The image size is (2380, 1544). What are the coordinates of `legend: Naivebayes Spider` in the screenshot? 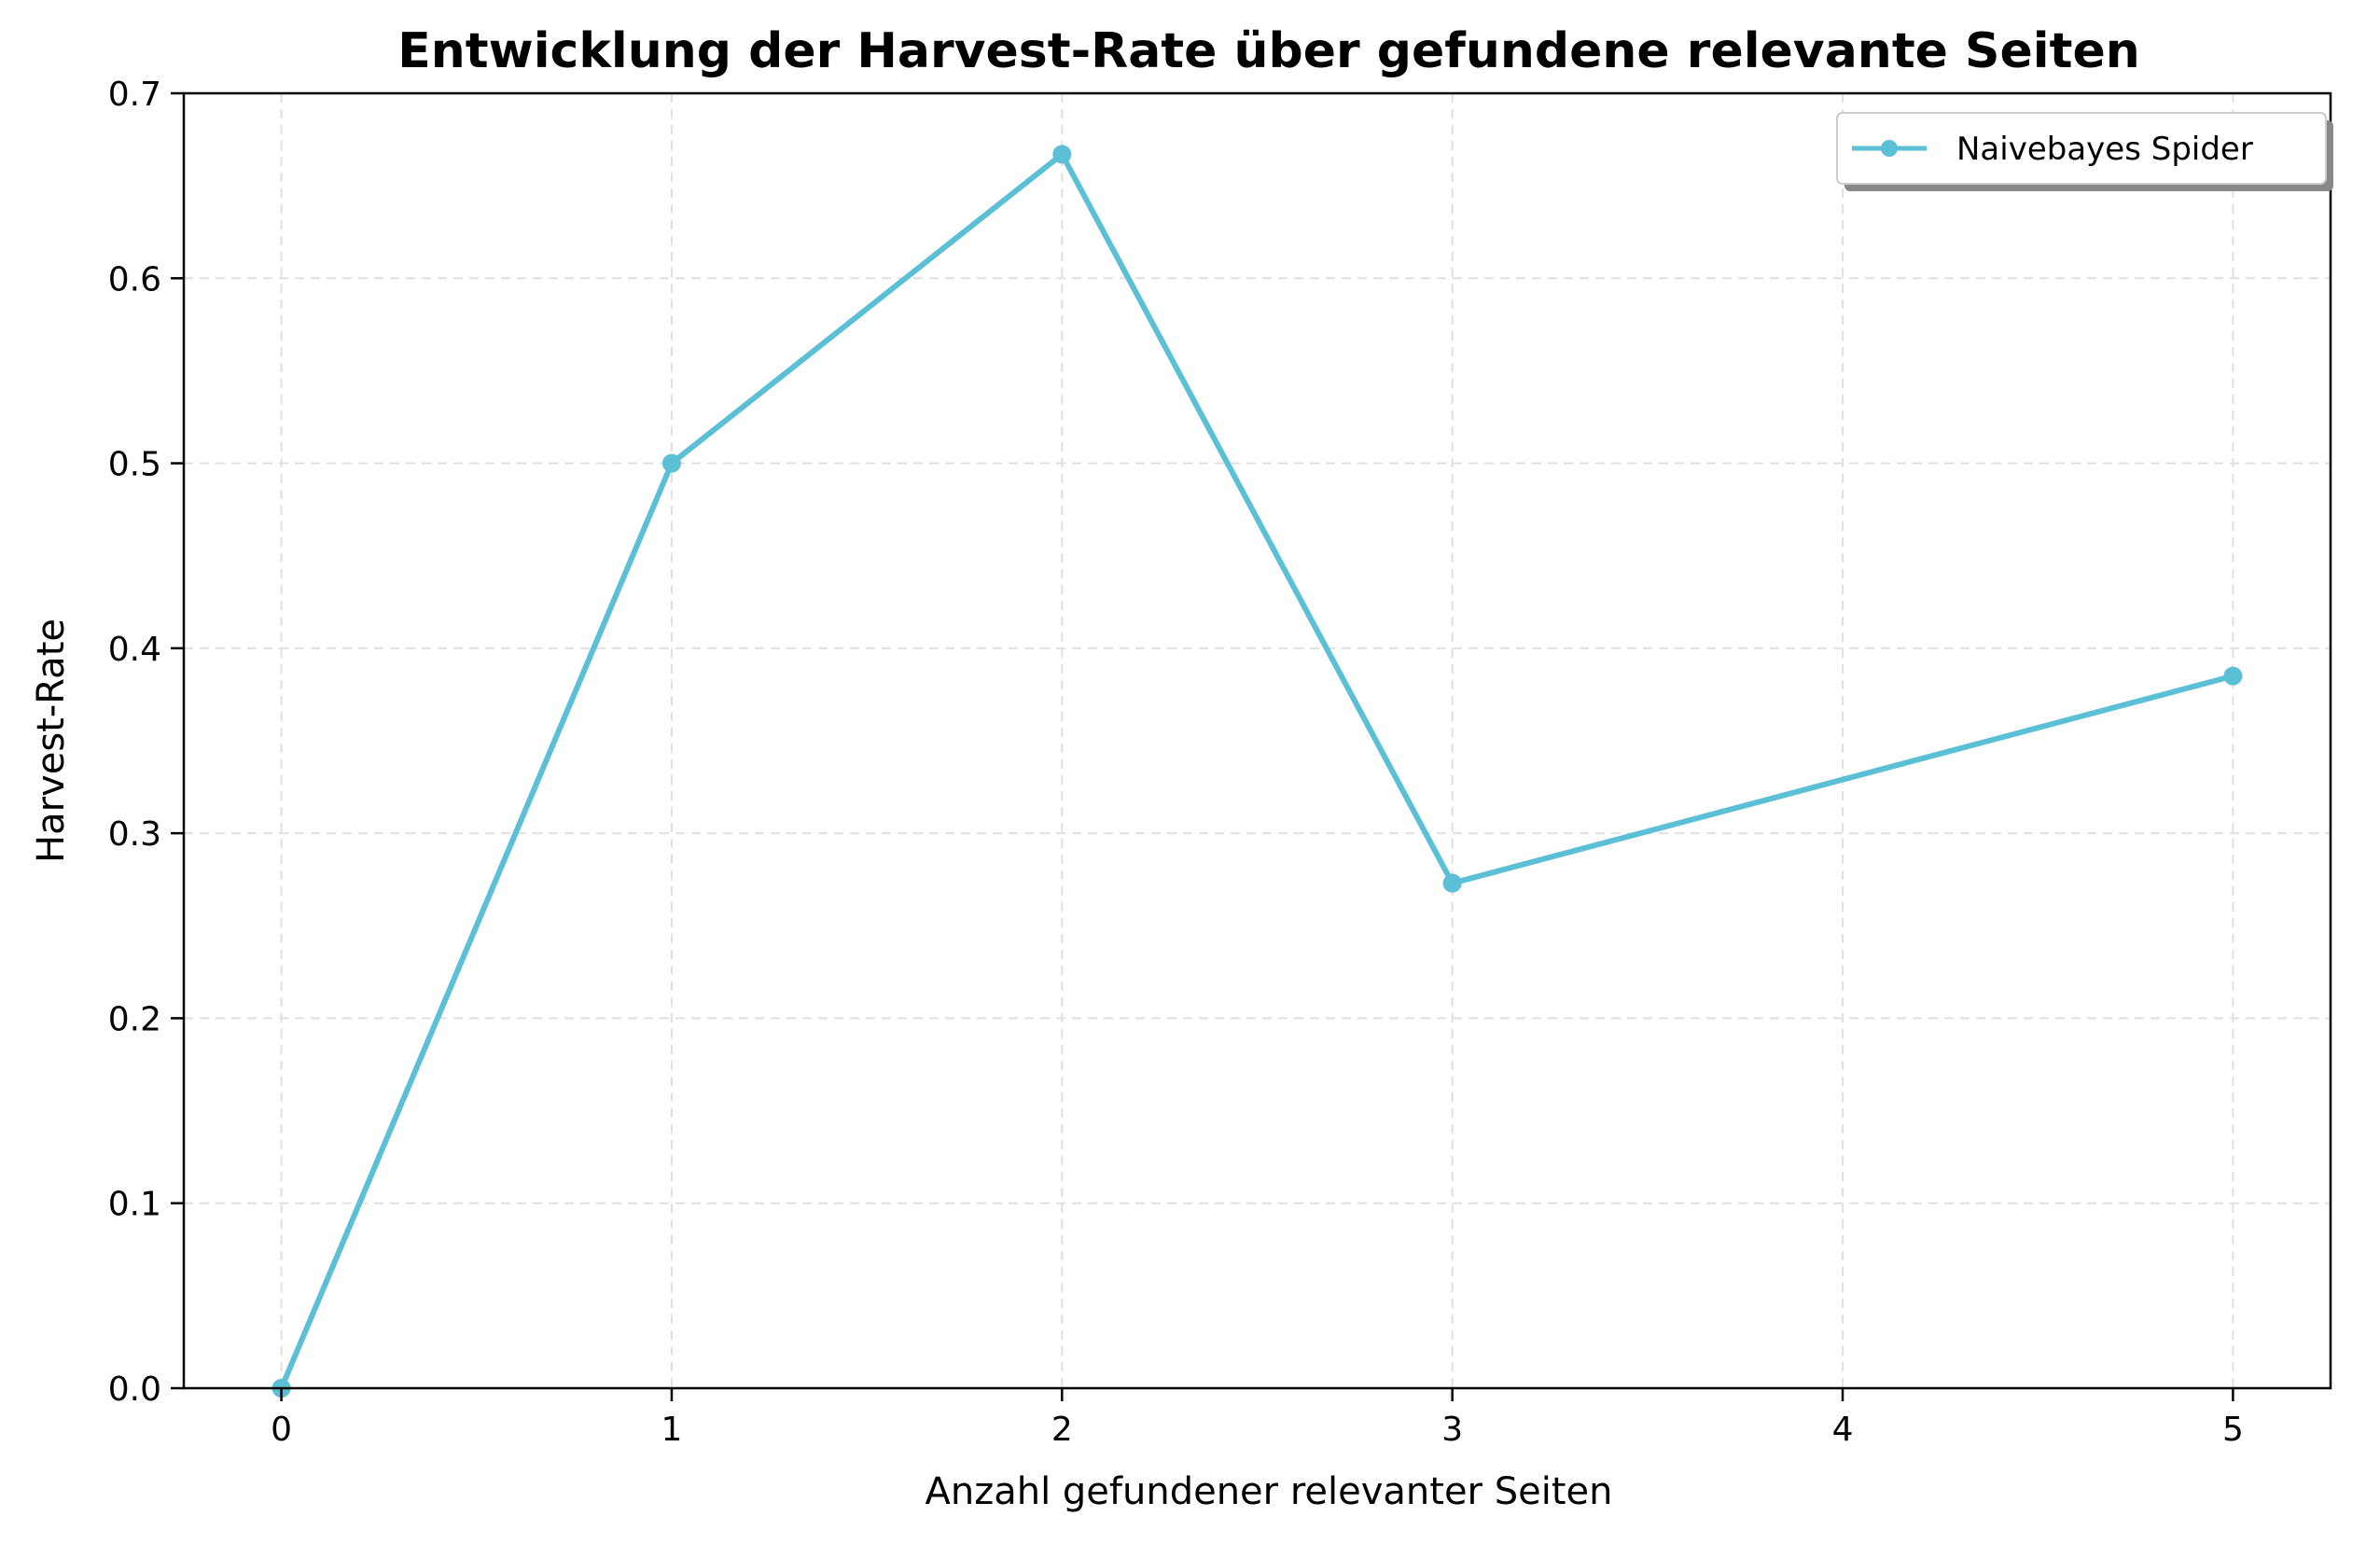 It's located at (2084, 151).